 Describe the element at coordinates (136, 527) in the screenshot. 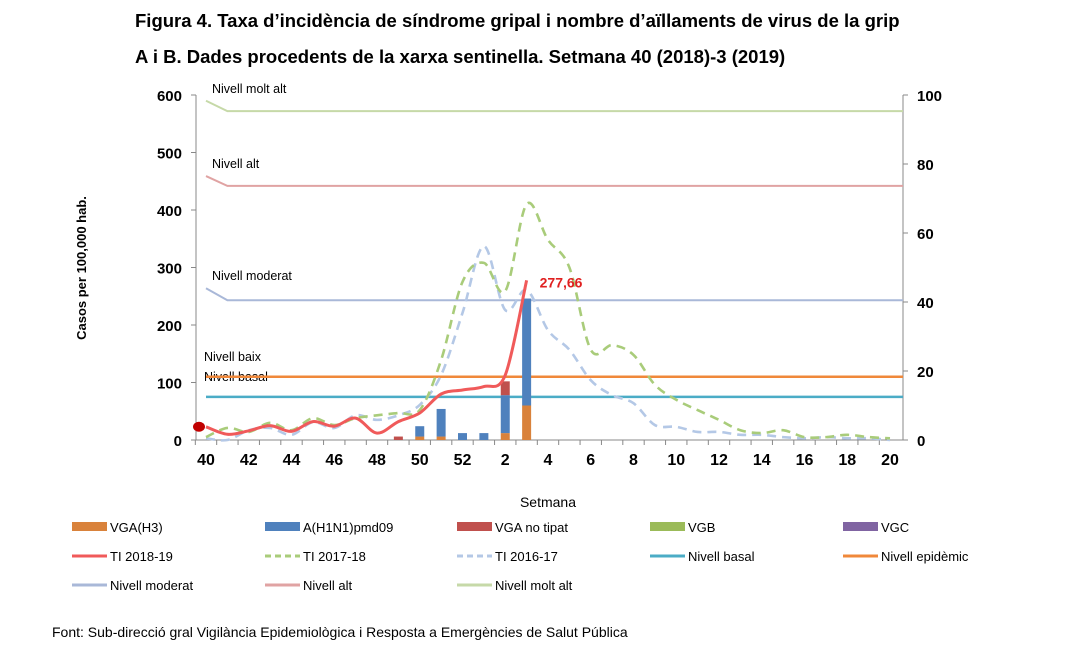

I see `legend-label-vga-h3-: VGA(H3)` at that location.